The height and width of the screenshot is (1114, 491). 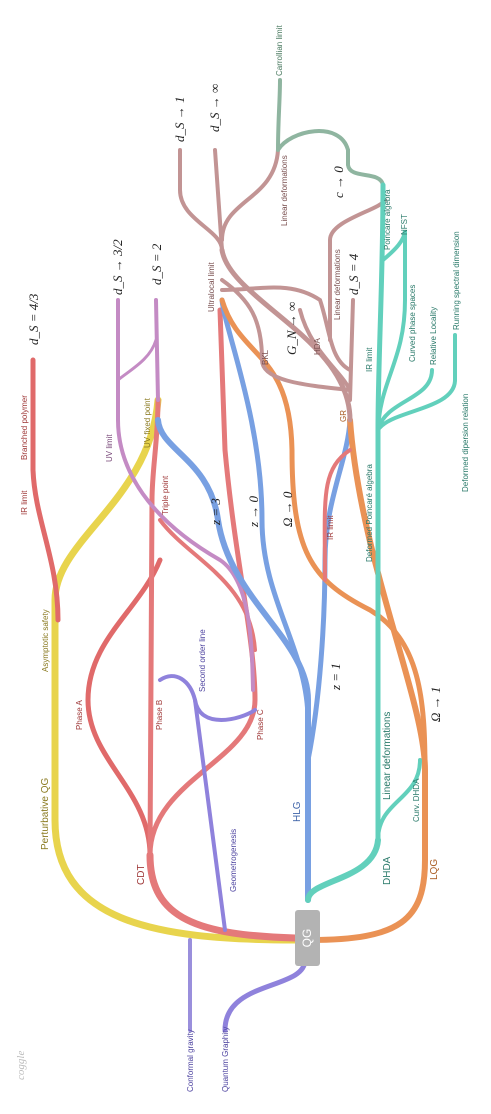 I want to click on branch-z1, so click(x=329, y=590).